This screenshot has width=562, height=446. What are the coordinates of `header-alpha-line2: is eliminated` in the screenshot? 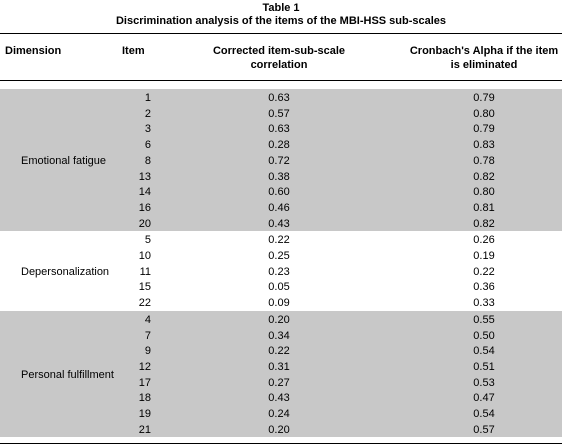 It's located at (484, 65).